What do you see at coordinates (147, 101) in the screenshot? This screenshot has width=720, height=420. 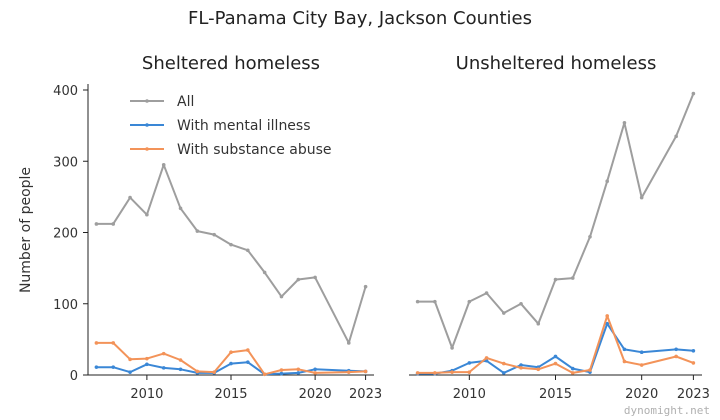 I see `legend-marker-all` at bounding box center [147, 101].